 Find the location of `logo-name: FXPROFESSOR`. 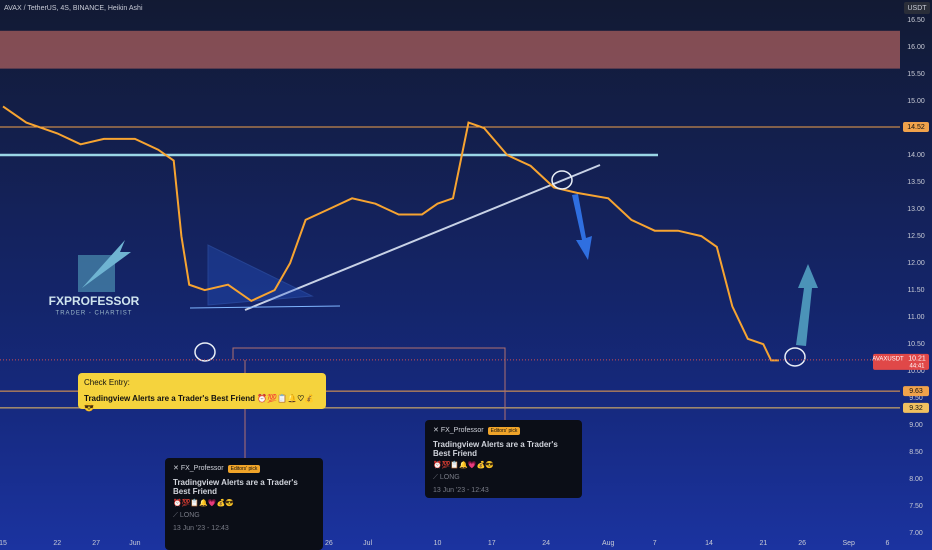

logo-name: FXPROFESSOR is located at coordinates (94, 301).